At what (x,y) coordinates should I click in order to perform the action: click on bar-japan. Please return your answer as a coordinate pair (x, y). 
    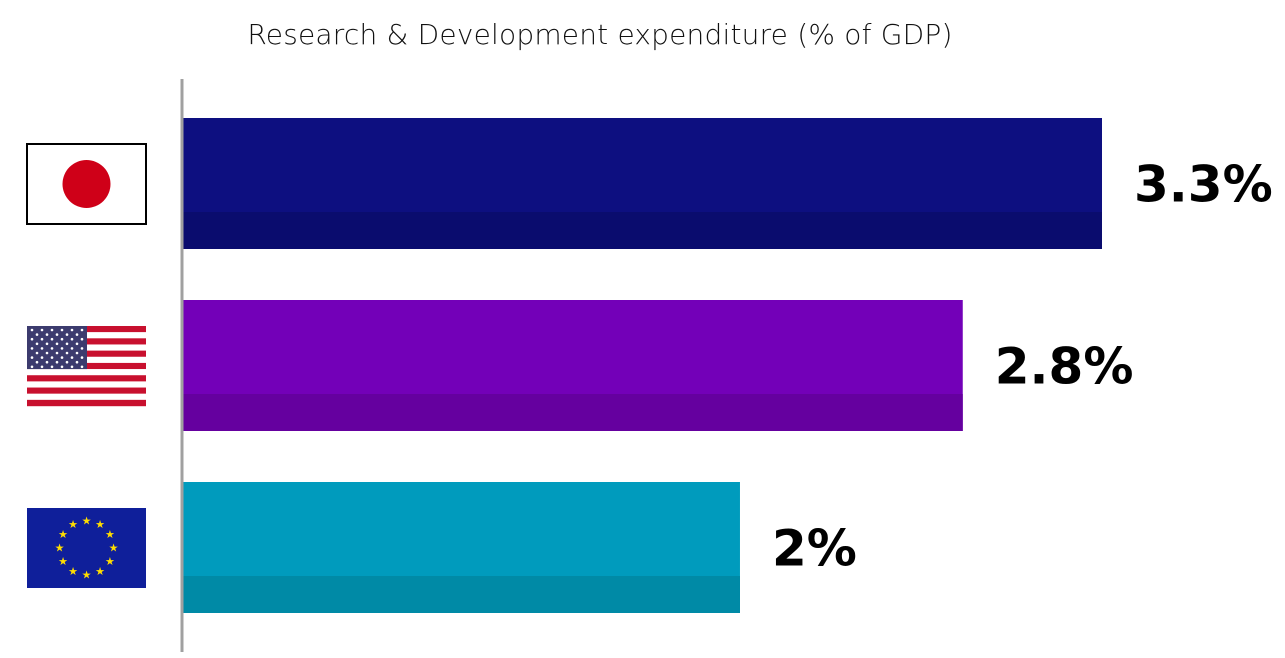
    Looking at the image, I should click on (642, 183).